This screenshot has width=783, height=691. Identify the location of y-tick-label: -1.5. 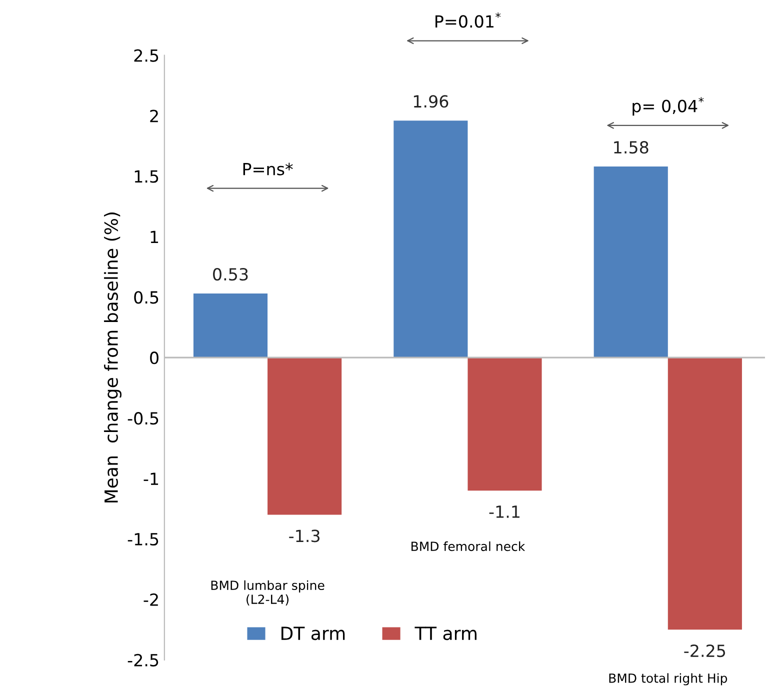
(143, 539).